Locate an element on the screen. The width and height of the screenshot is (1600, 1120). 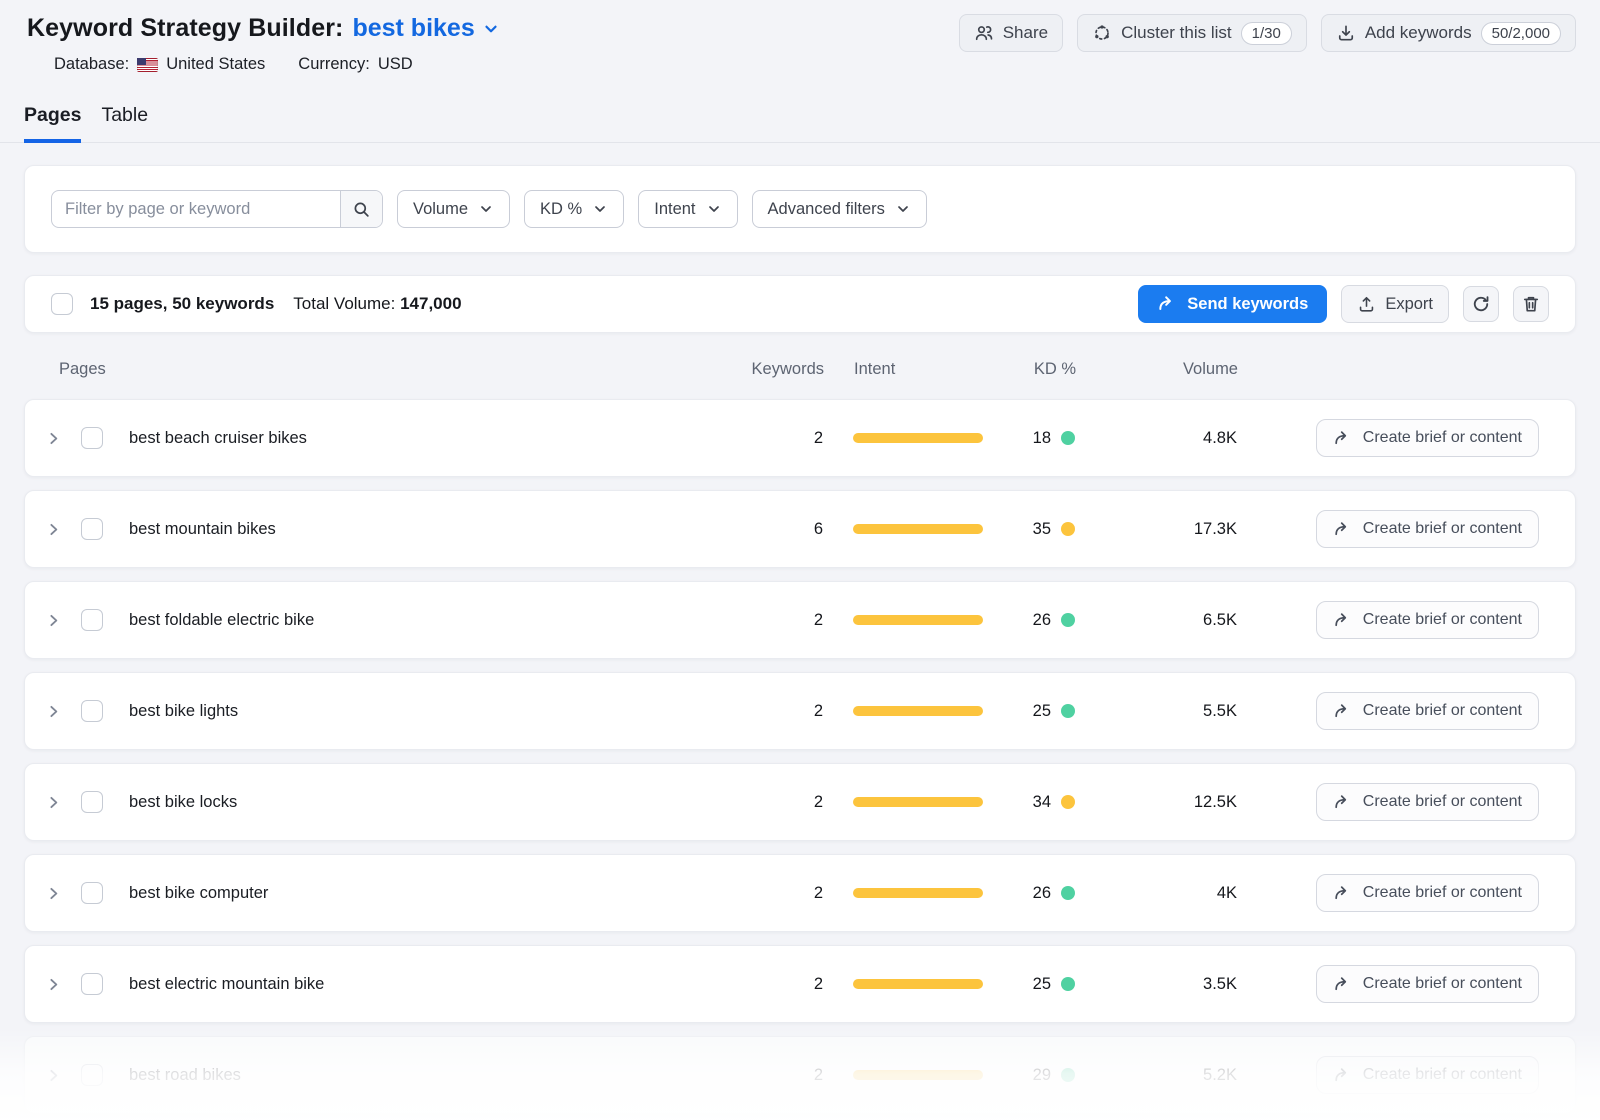
trash-icon is located at coordinates (1531, 304).